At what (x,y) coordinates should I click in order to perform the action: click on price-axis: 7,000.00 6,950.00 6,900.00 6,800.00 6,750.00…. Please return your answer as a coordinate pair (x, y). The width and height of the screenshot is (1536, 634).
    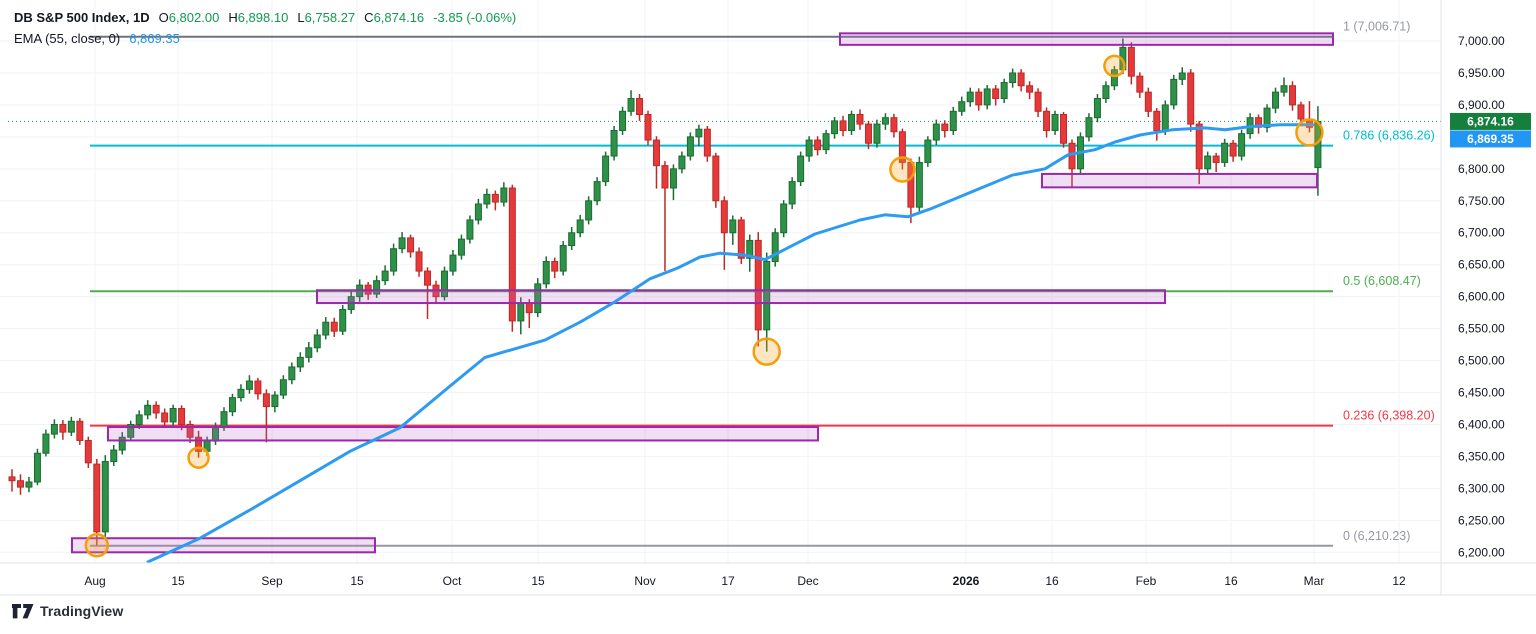
    Looking at the image, I should click on (1481, 296).